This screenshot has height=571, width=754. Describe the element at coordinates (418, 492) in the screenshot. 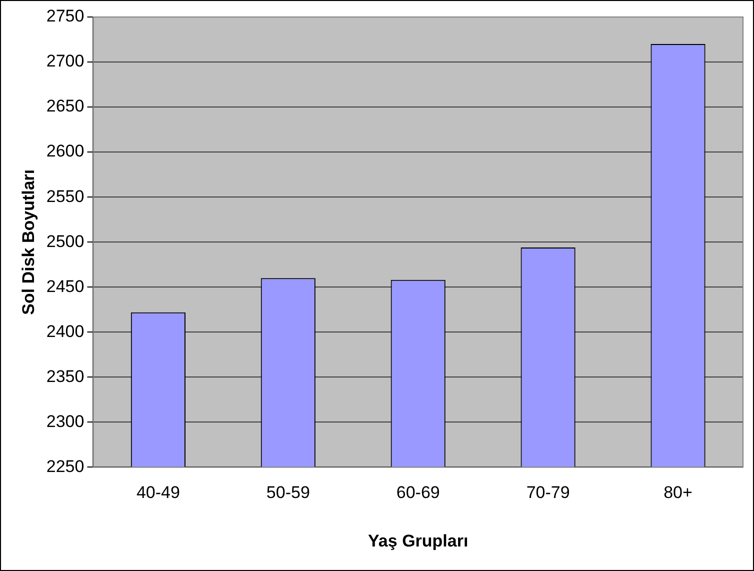

I see `x-tick-label: 60-69` at that location.